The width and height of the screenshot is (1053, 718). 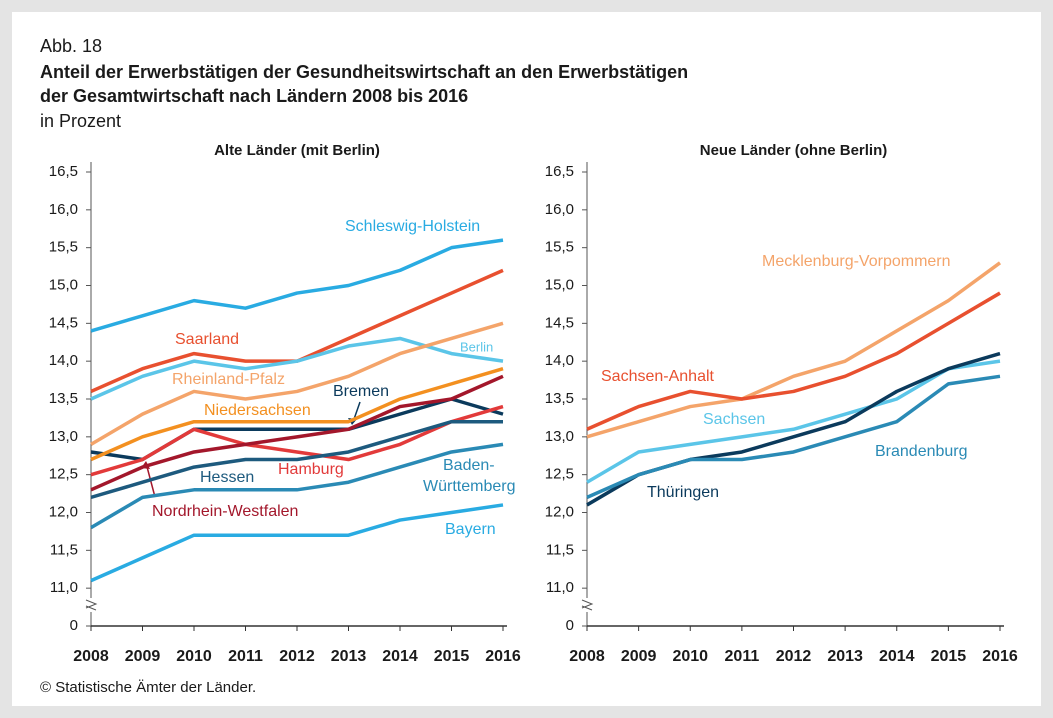 What do you see at coordinates (794, 150) in the screenshot?
I see `panel-title: Neue Länder (ohne Berlin)` at bounding box center [794, 150].